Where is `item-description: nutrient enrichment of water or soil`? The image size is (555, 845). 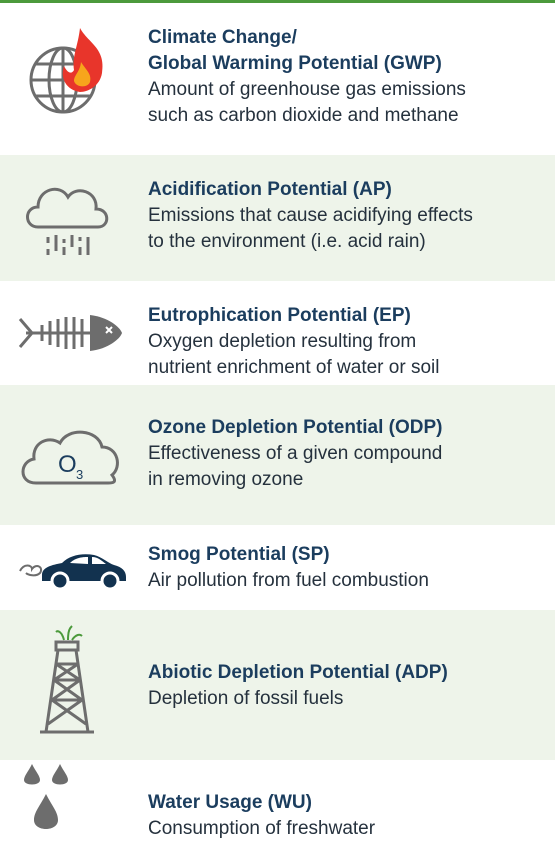
item-description: nutrient enrichment of water or soil is located at coordinates (294, 367).